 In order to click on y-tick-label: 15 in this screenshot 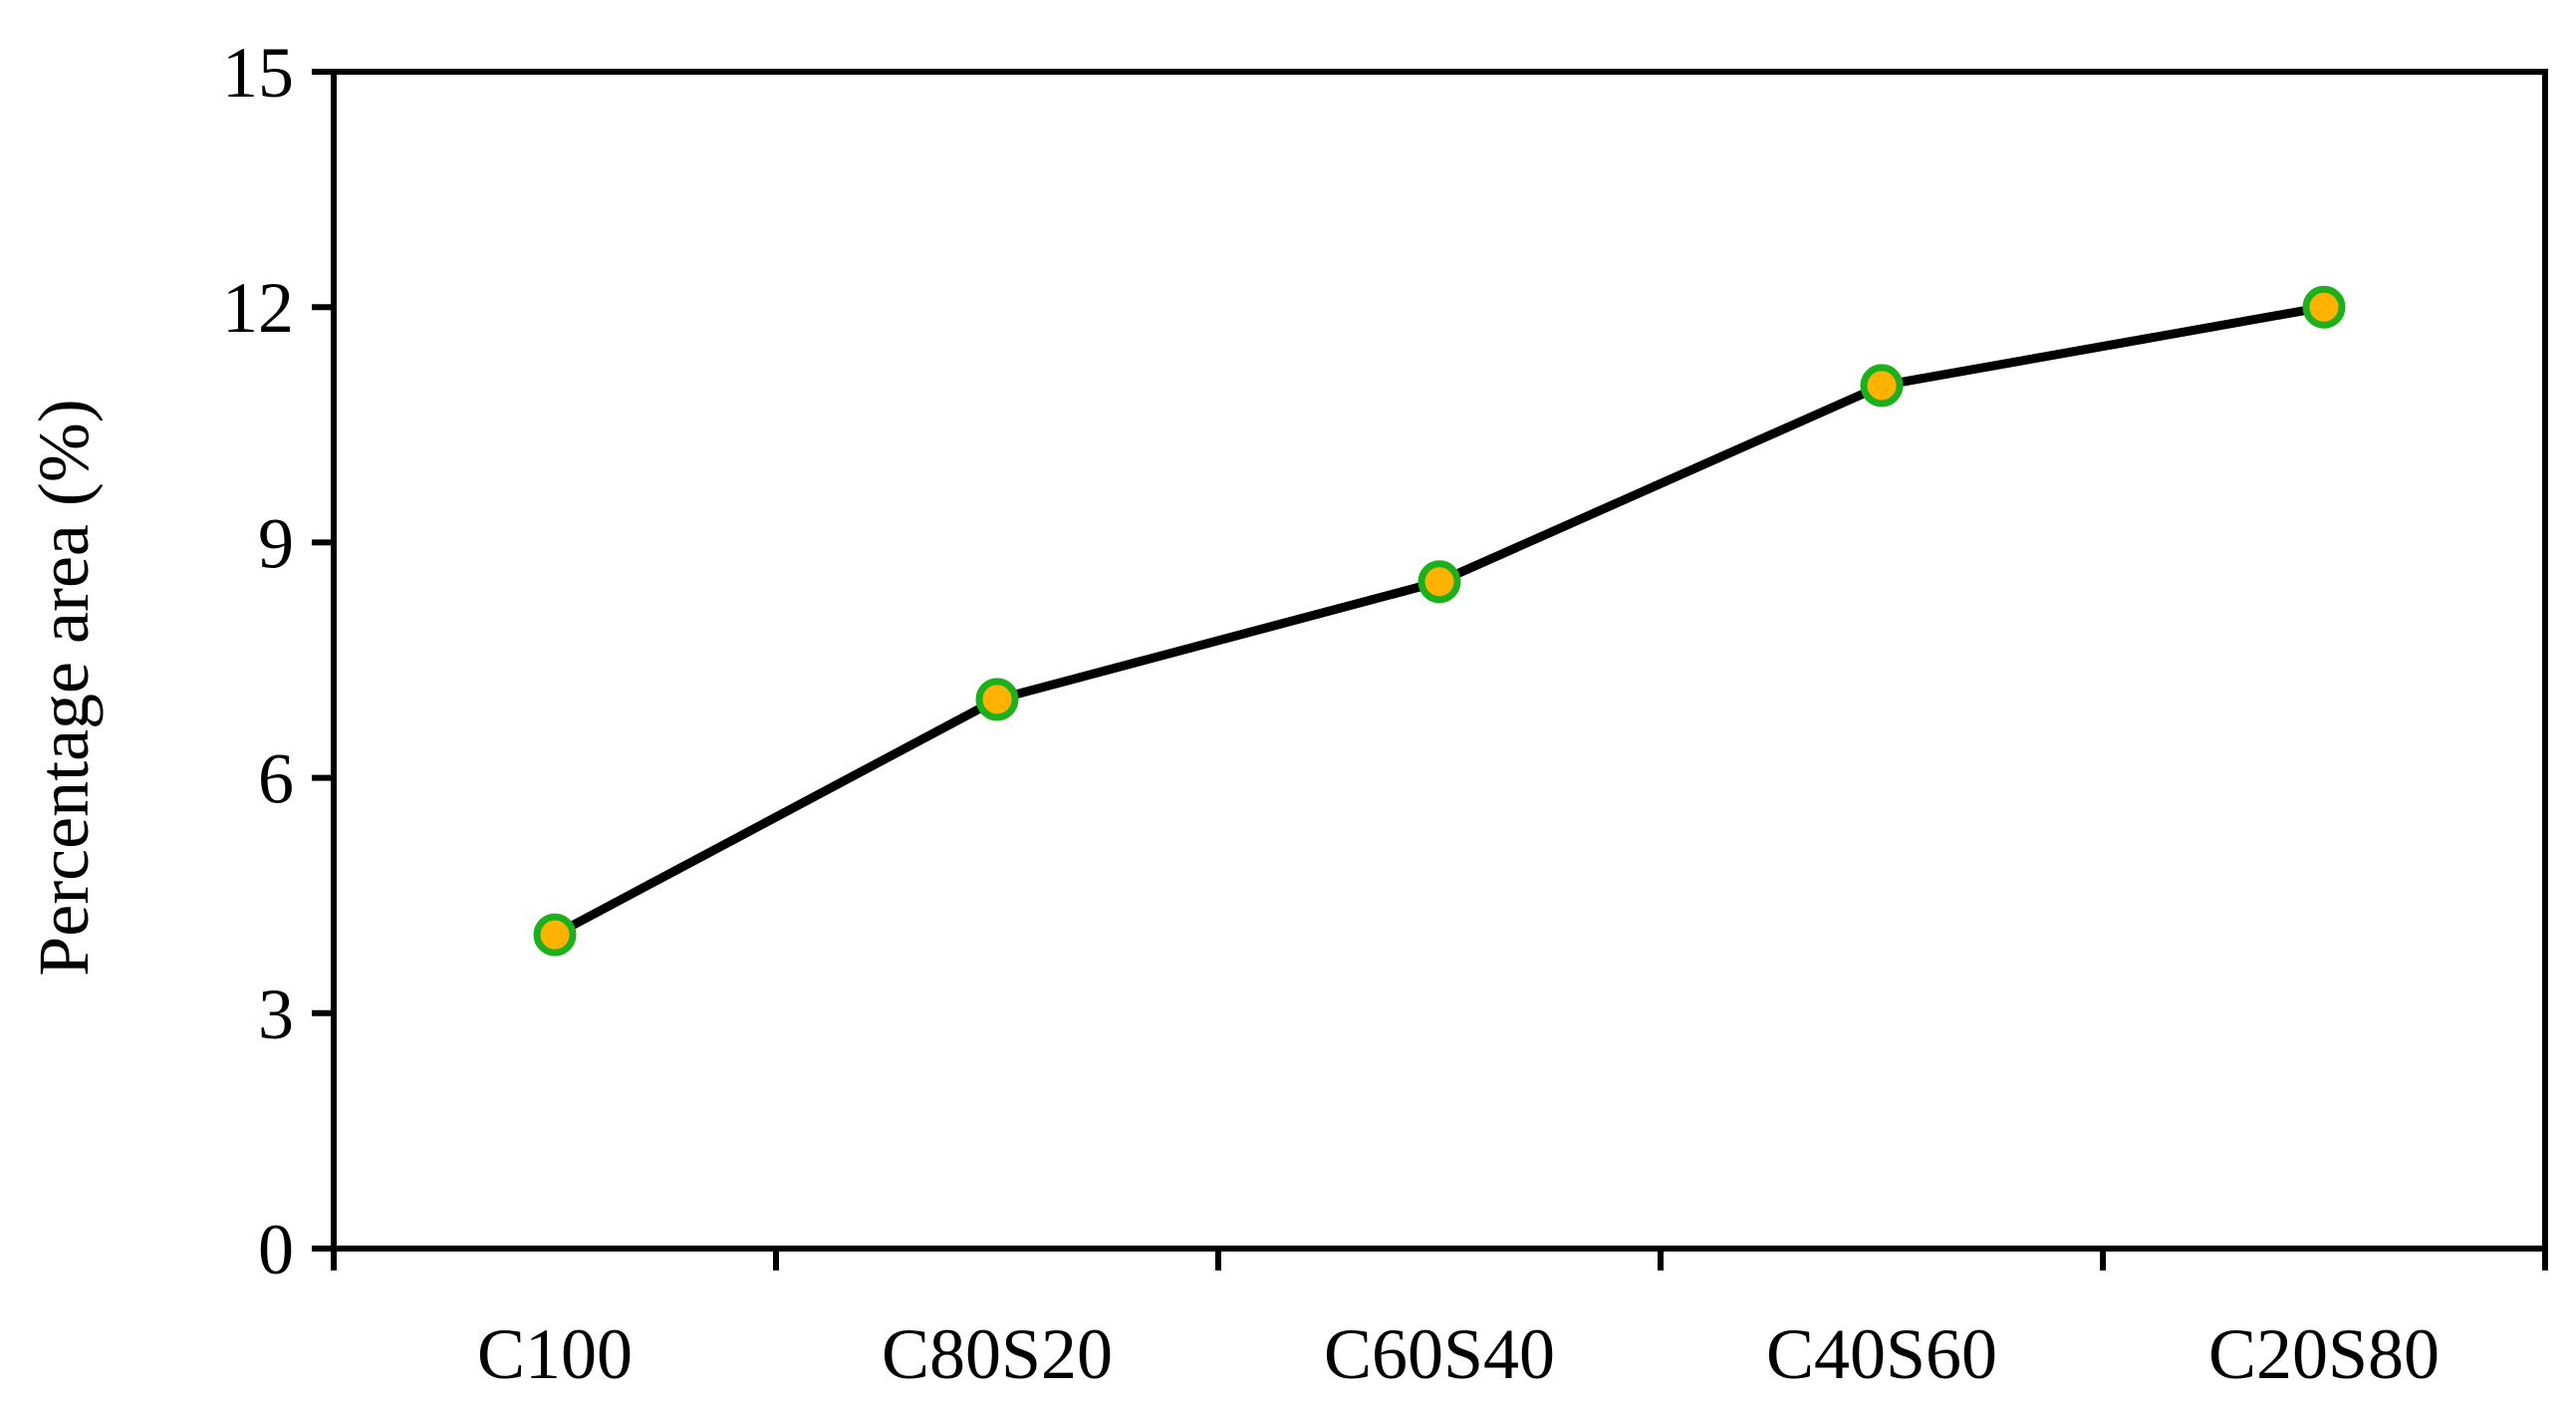, I will do `click(258, 73)`.